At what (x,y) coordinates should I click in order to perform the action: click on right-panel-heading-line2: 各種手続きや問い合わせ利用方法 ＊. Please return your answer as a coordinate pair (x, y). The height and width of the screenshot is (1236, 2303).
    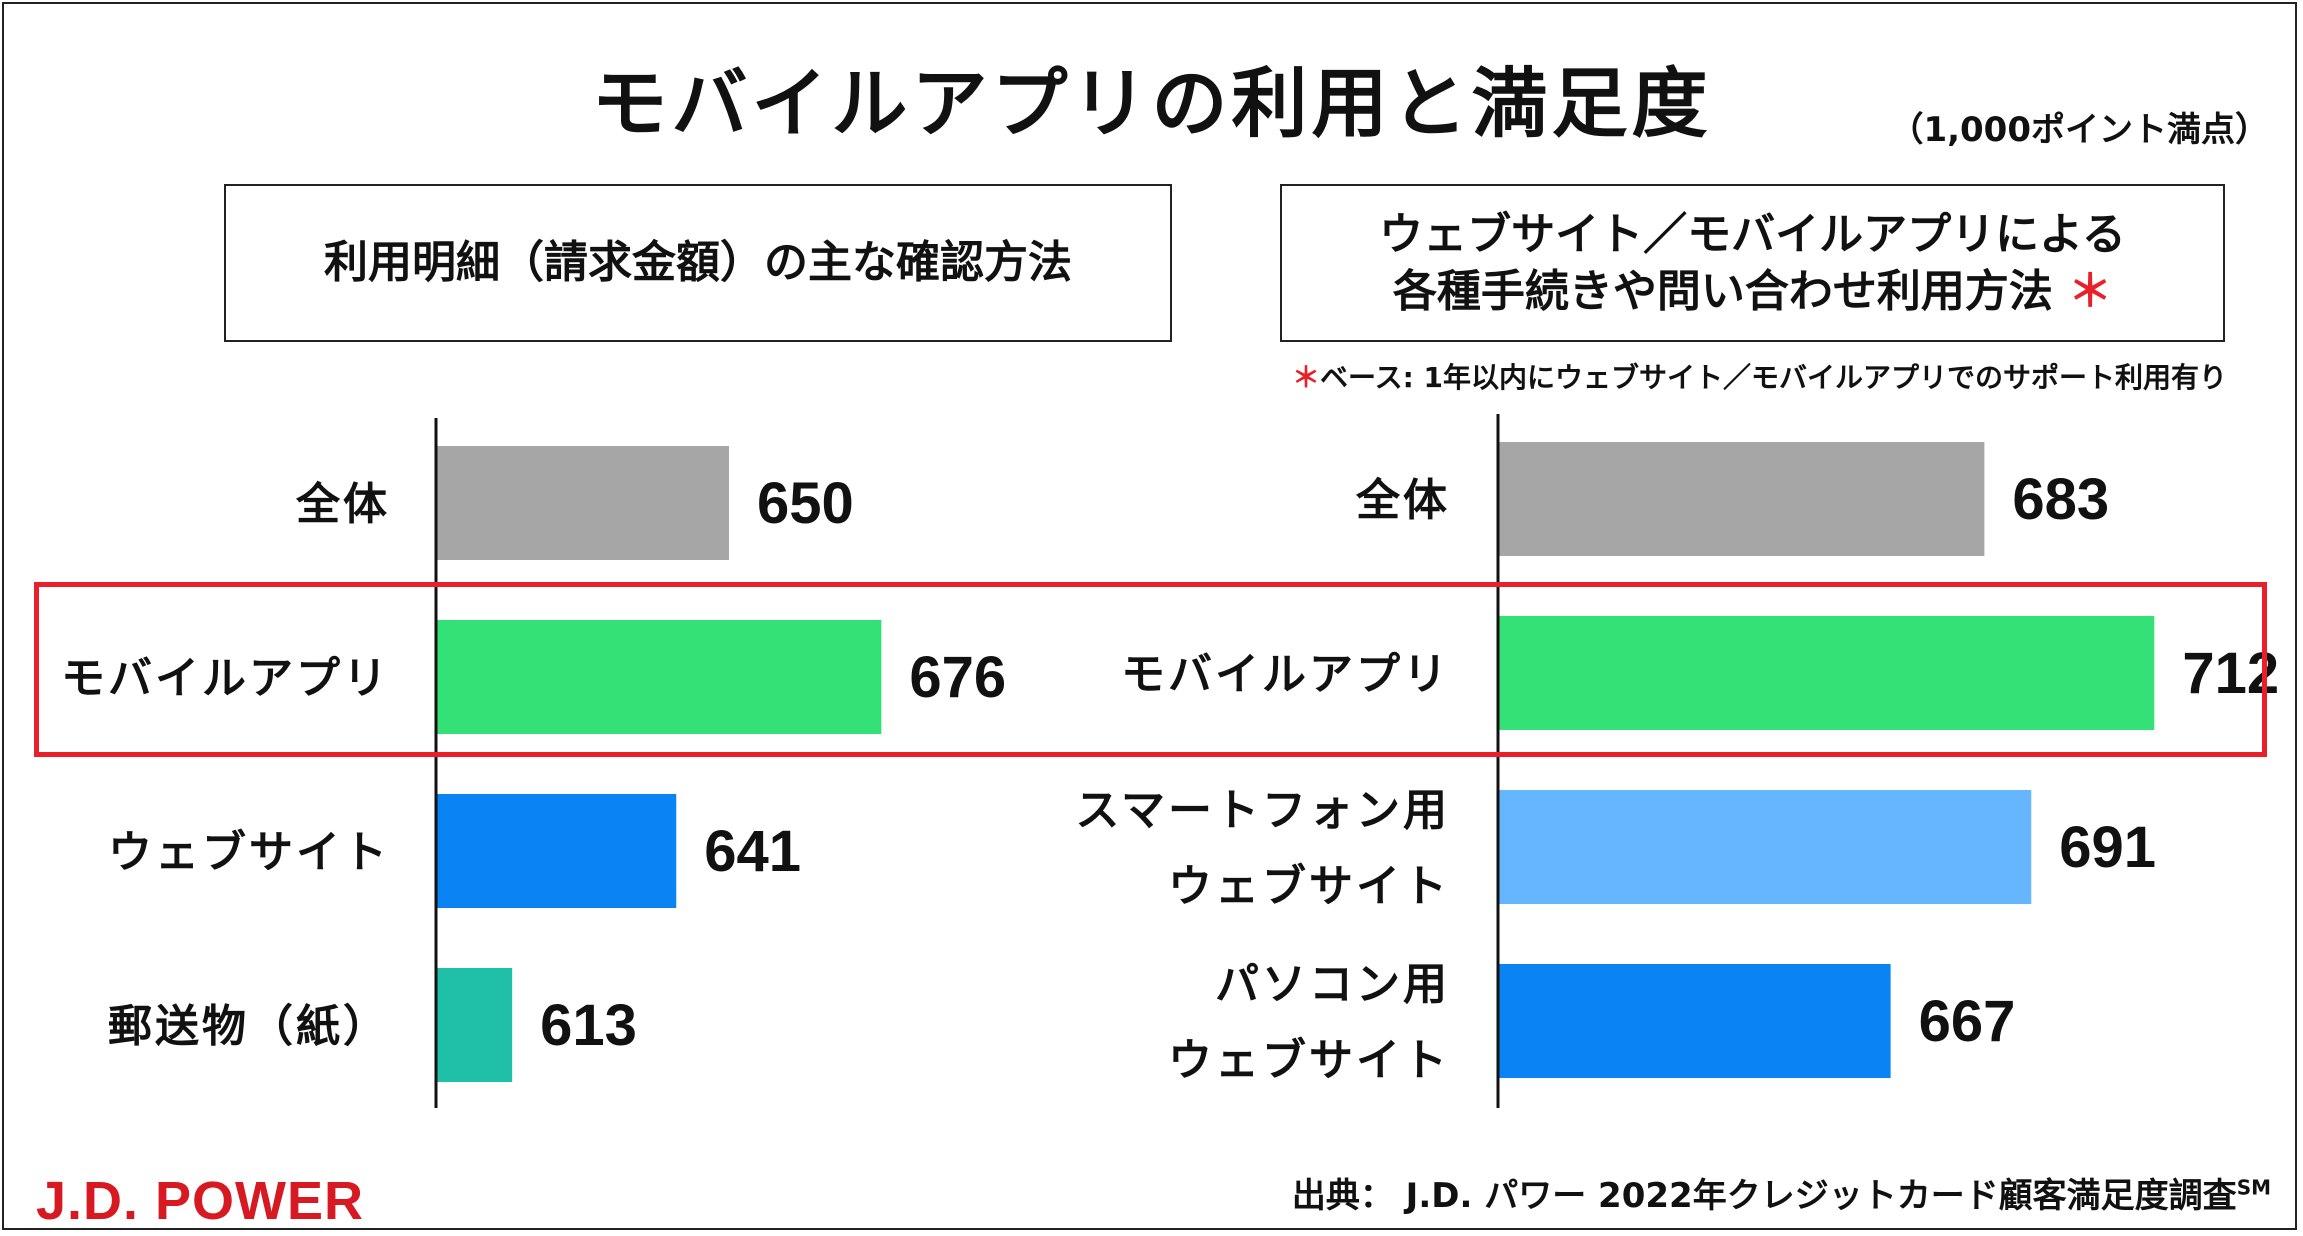
    Looking at the image, I should click on (1752, 291).